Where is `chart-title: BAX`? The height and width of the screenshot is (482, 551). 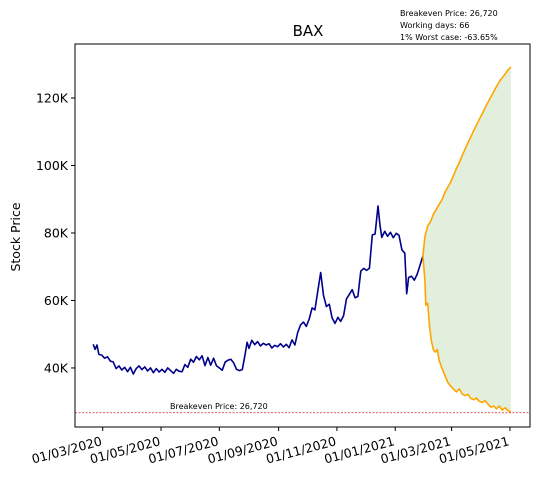
chart-title: BAX is located at coordinates (308, 31).